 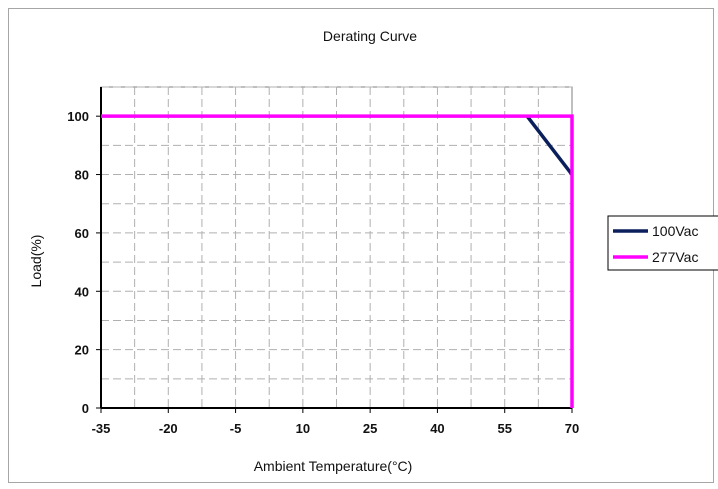 I want to click on y-axis-label: Load(%), so click(x=36, y=261).